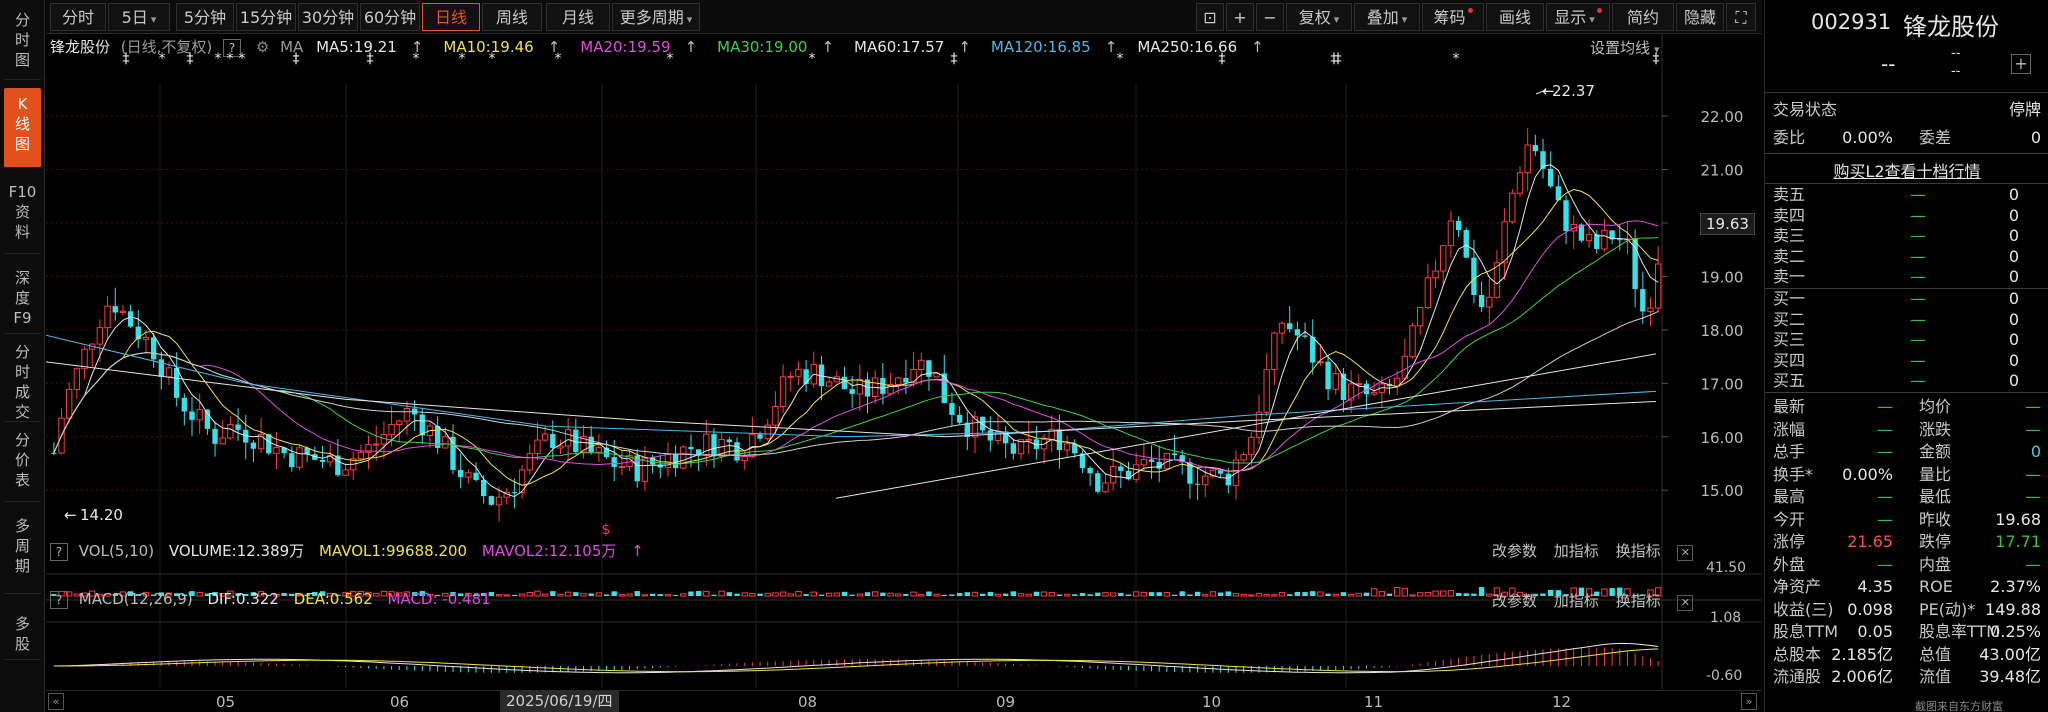  I want to click on period-monthly-button: 月线, so click(578, 17).